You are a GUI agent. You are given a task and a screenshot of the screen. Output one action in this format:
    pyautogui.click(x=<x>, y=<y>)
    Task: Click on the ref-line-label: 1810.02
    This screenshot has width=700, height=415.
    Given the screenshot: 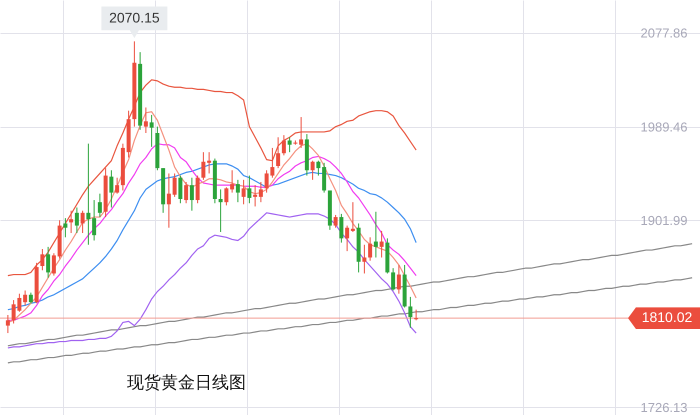 What is the action you would take?
    pyautogui.click(x=667, y=317)
    